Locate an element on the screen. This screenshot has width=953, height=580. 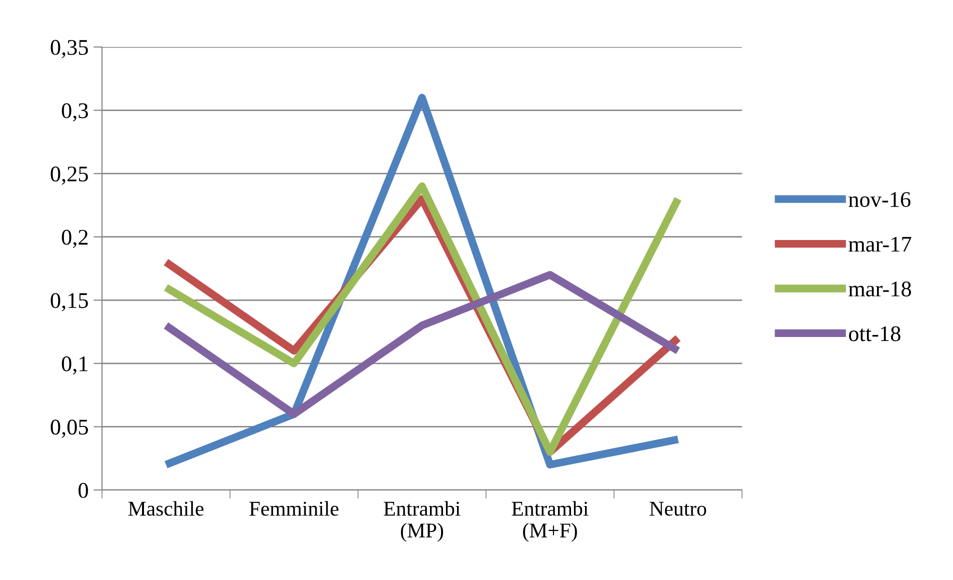
x-tick-label: Maschile is located at coordinates (166, 508).